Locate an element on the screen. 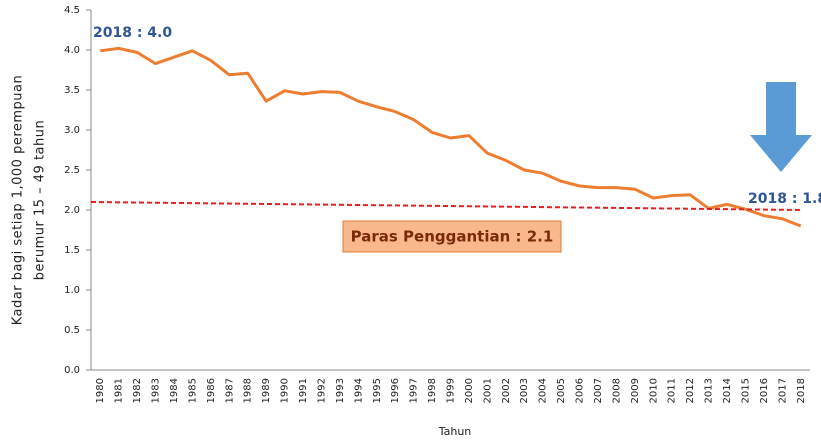 The image size is (821, 444). x-tick-label: 1981 is located at coordinates (119, 390).